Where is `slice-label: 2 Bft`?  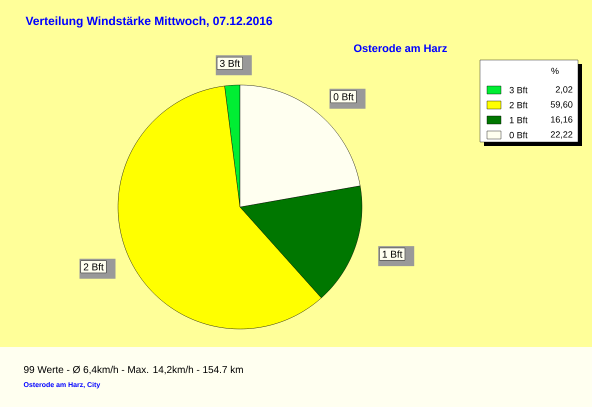 slice-label: 2 Bft is located at coordinates (94, 266).